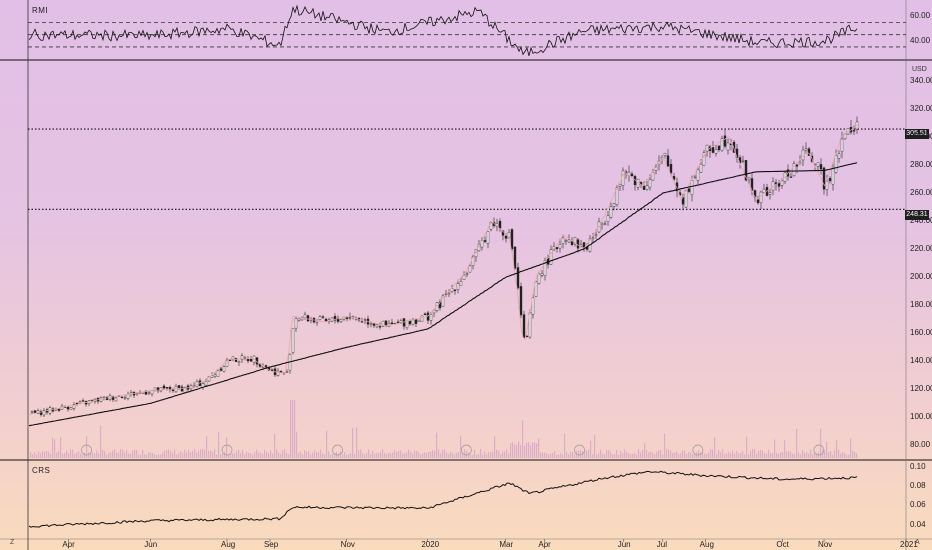  Describe the element at coordinates (920, 16) in the screenshot. I see `rmi-axis-tick-label: 60.00` at that location.